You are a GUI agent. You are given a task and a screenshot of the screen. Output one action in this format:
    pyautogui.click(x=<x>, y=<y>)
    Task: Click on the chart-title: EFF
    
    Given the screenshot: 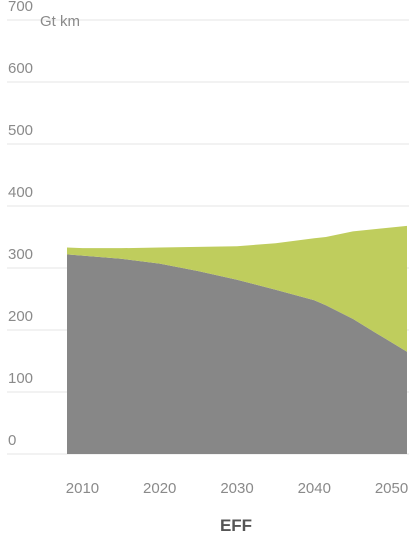 What is the action you would take?
    pyautogui.click(x=236, y=525)
    